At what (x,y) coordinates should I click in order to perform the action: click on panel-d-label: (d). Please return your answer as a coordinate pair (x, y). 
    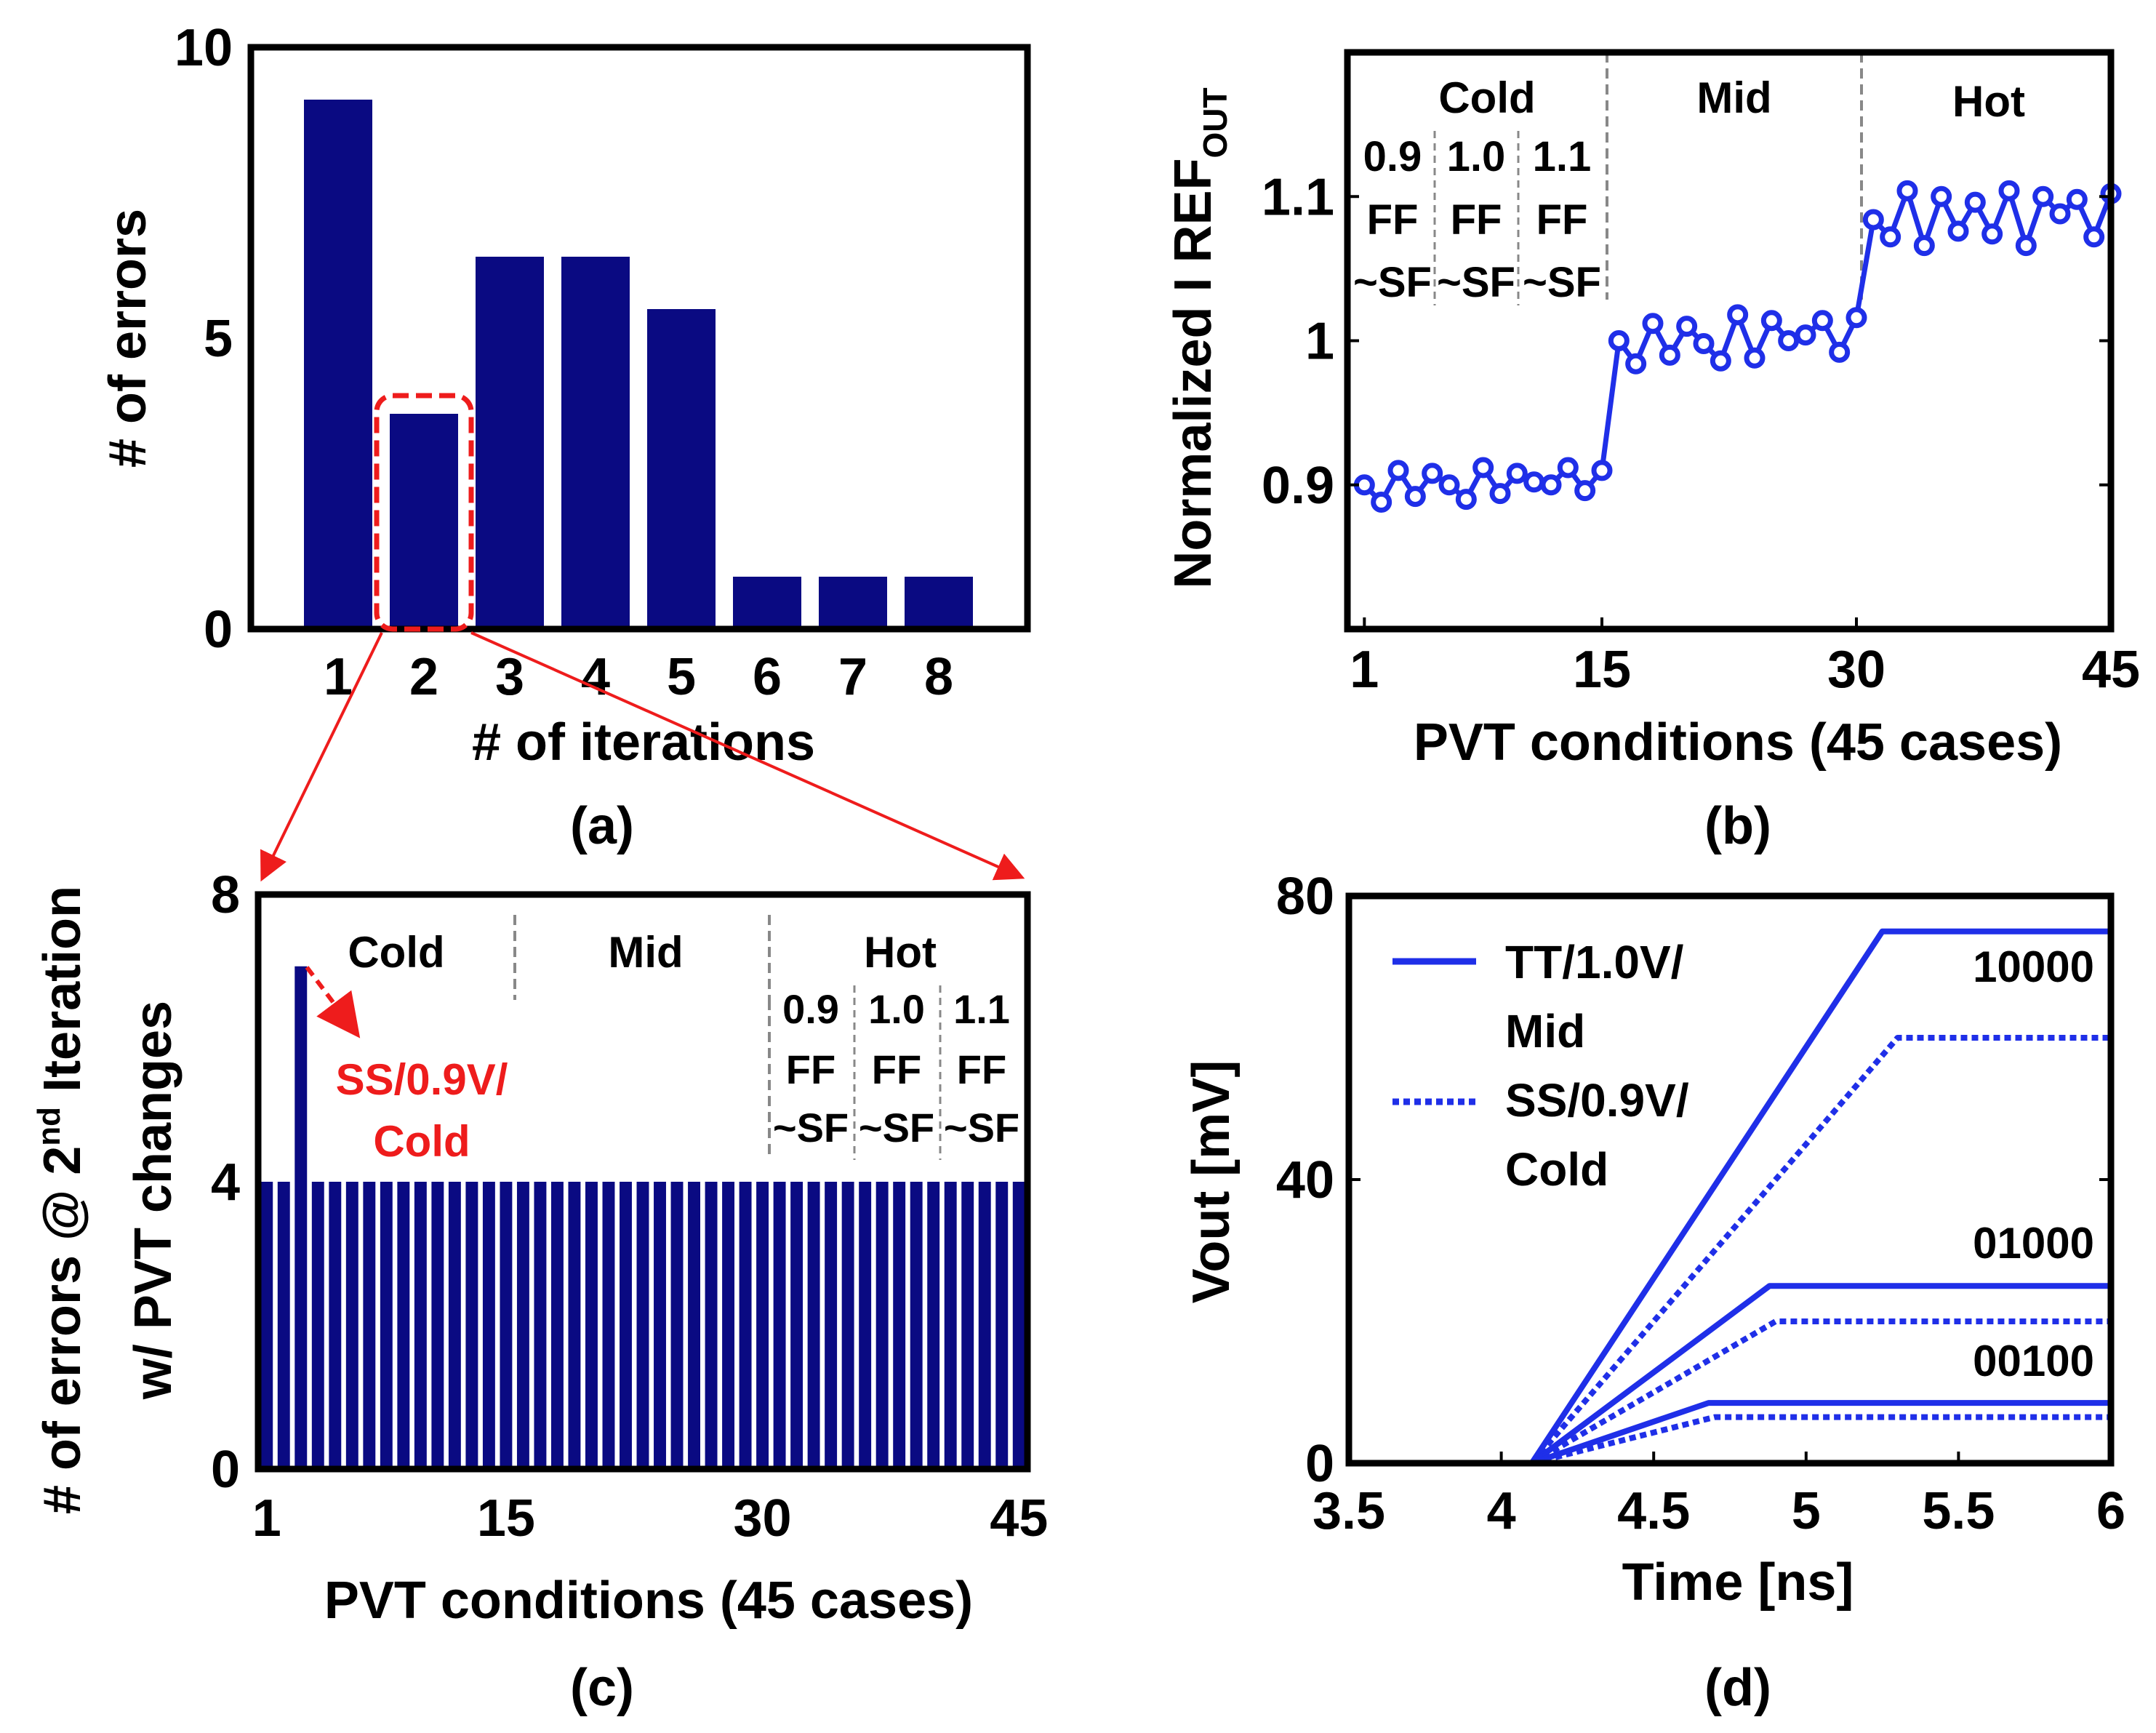
    Looking at the image, I should click on (1737, 1688).